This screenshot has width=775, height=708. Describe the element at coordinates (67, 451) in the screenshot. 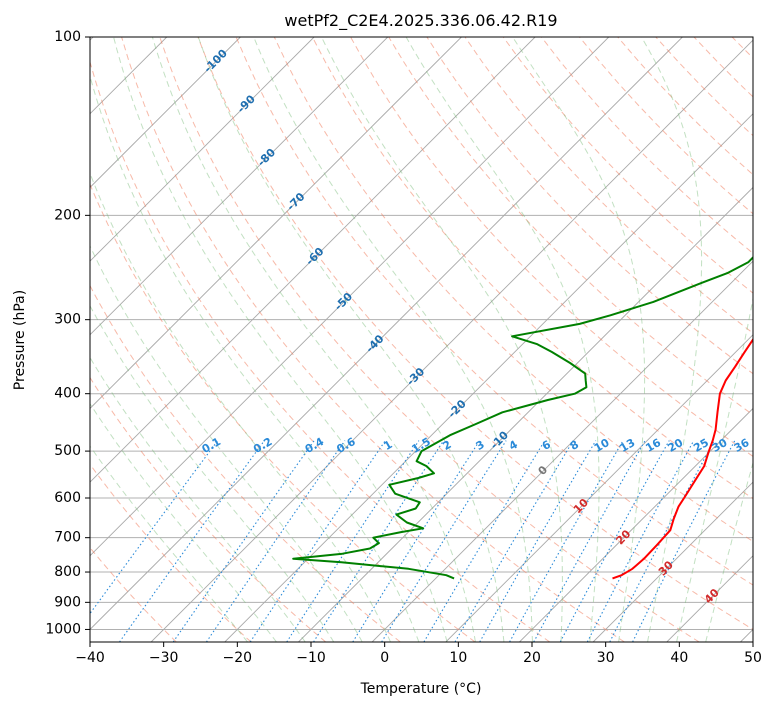

I see `y-tick-label: 500` at that location.